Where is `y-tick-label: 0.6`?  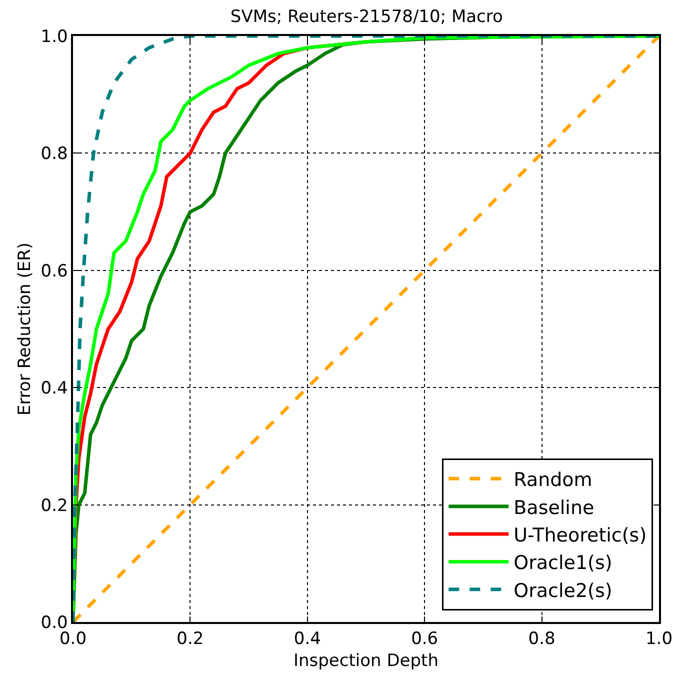 y-tick-label: 0.6 is located at coordinates (54, 271).